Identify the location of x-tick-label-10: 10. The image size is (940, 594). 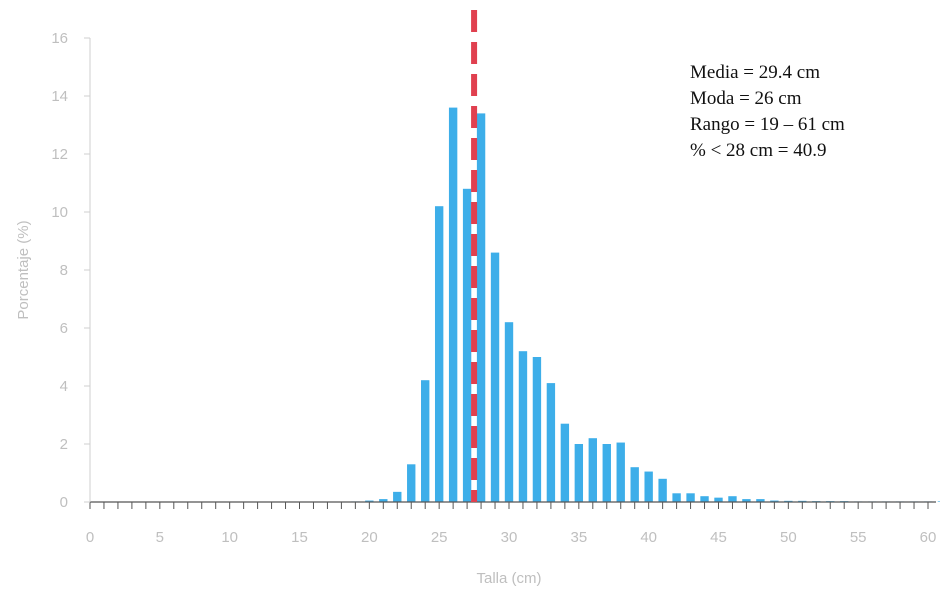
(229, 537).